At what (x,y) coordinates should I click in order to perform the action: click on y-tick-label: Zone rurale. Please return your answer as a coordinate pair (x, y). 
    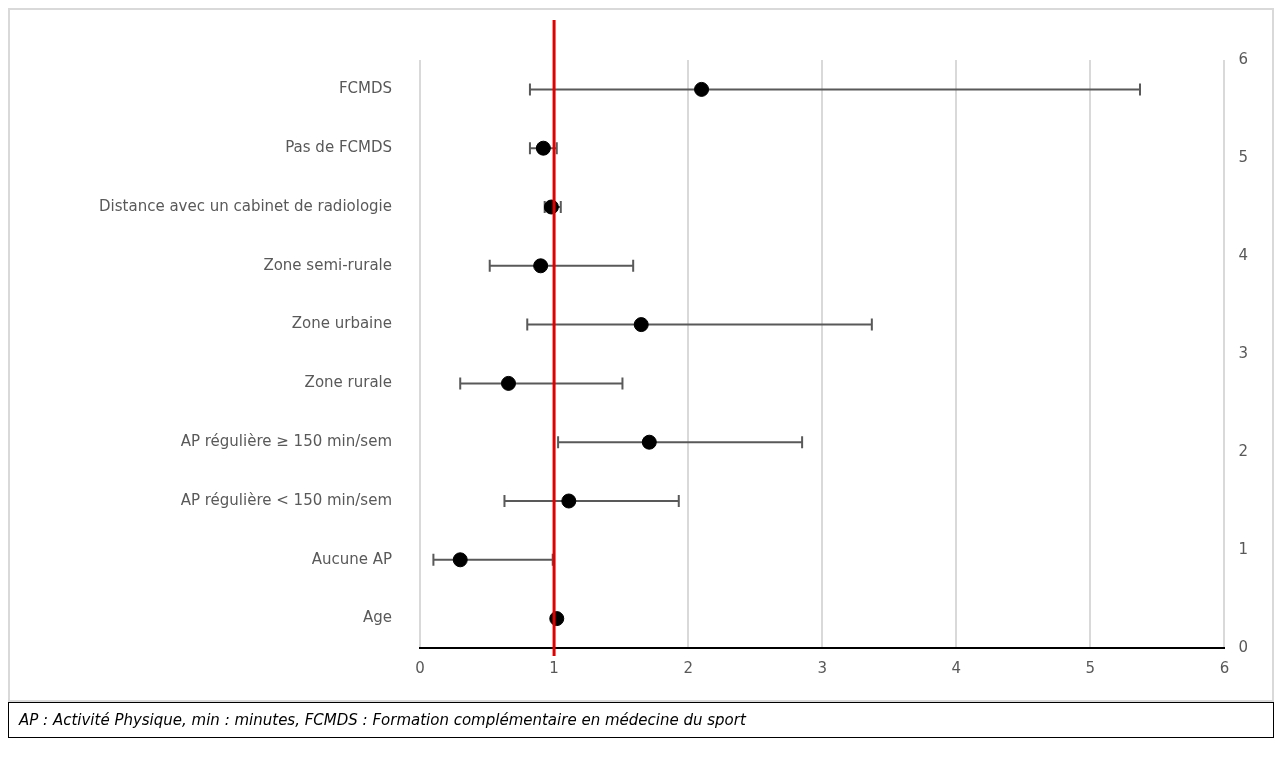
    Looking at the image, I should click on (348, 382).